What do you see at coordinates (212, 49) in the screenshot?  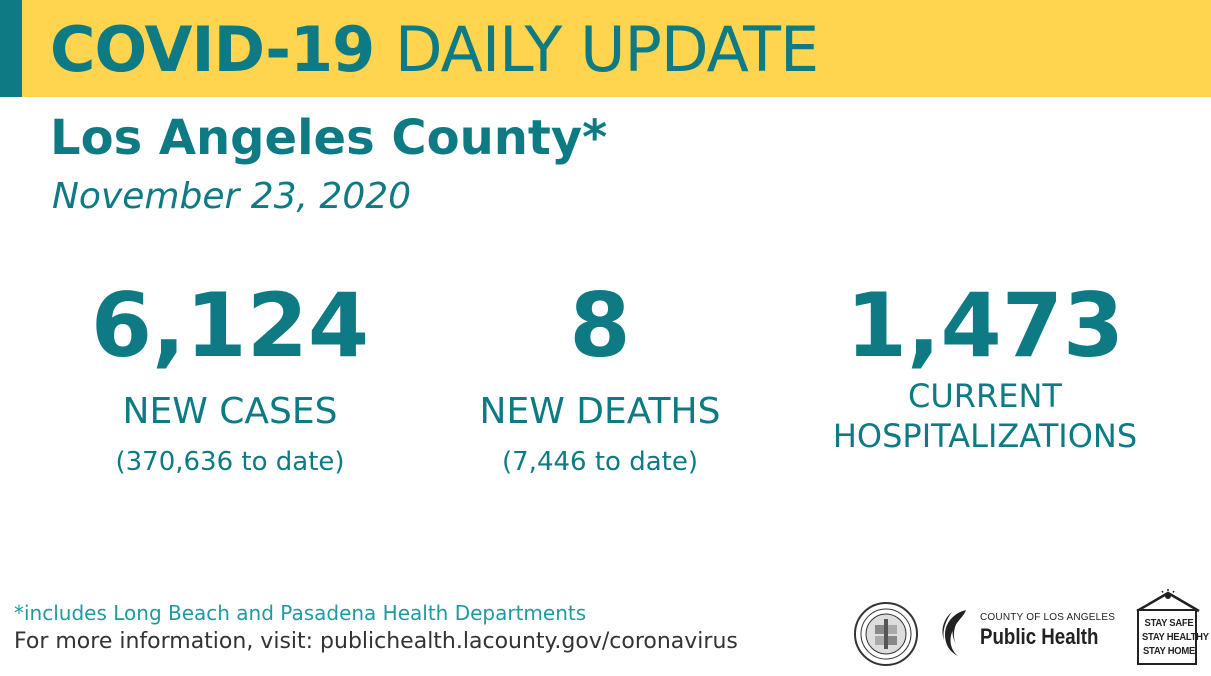 I see `banner-title-bold: COVID-19` at bounding box center [212, 49].